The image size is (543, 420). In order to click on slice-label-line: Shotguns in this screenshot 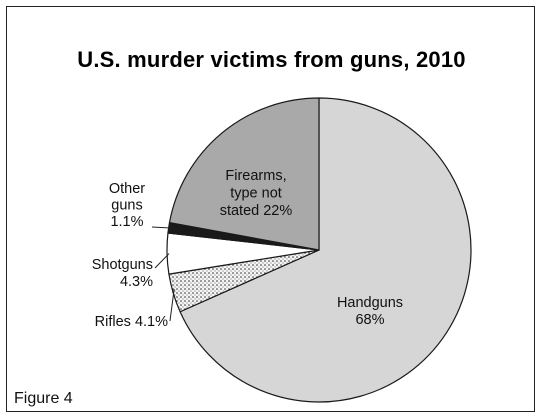, I will do `click(122, 265)`.